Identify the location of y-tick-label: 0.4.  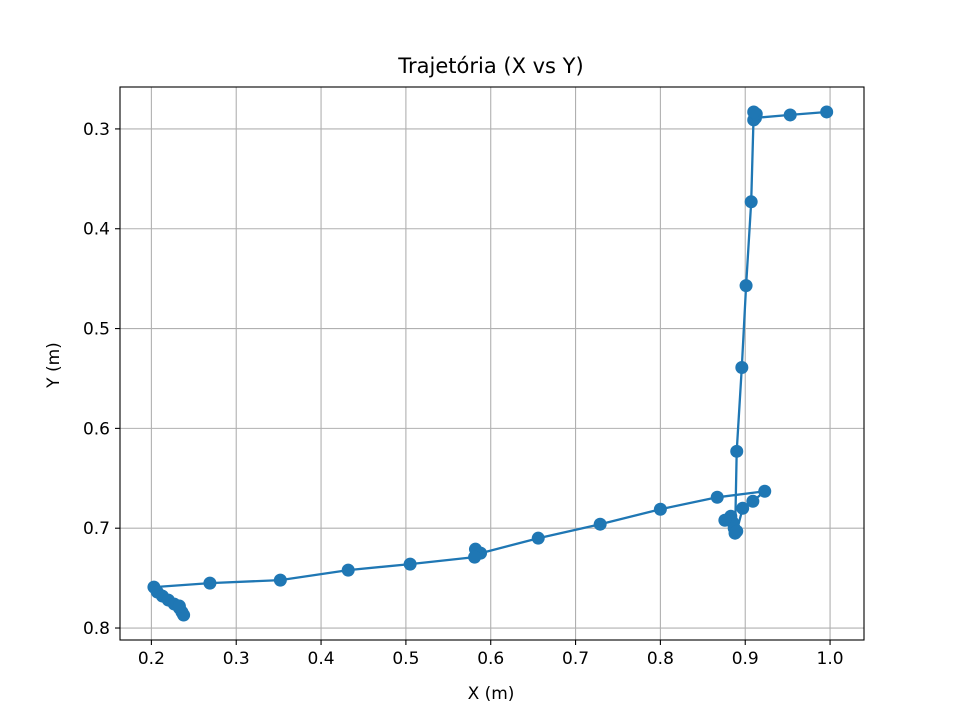
(96, 230).